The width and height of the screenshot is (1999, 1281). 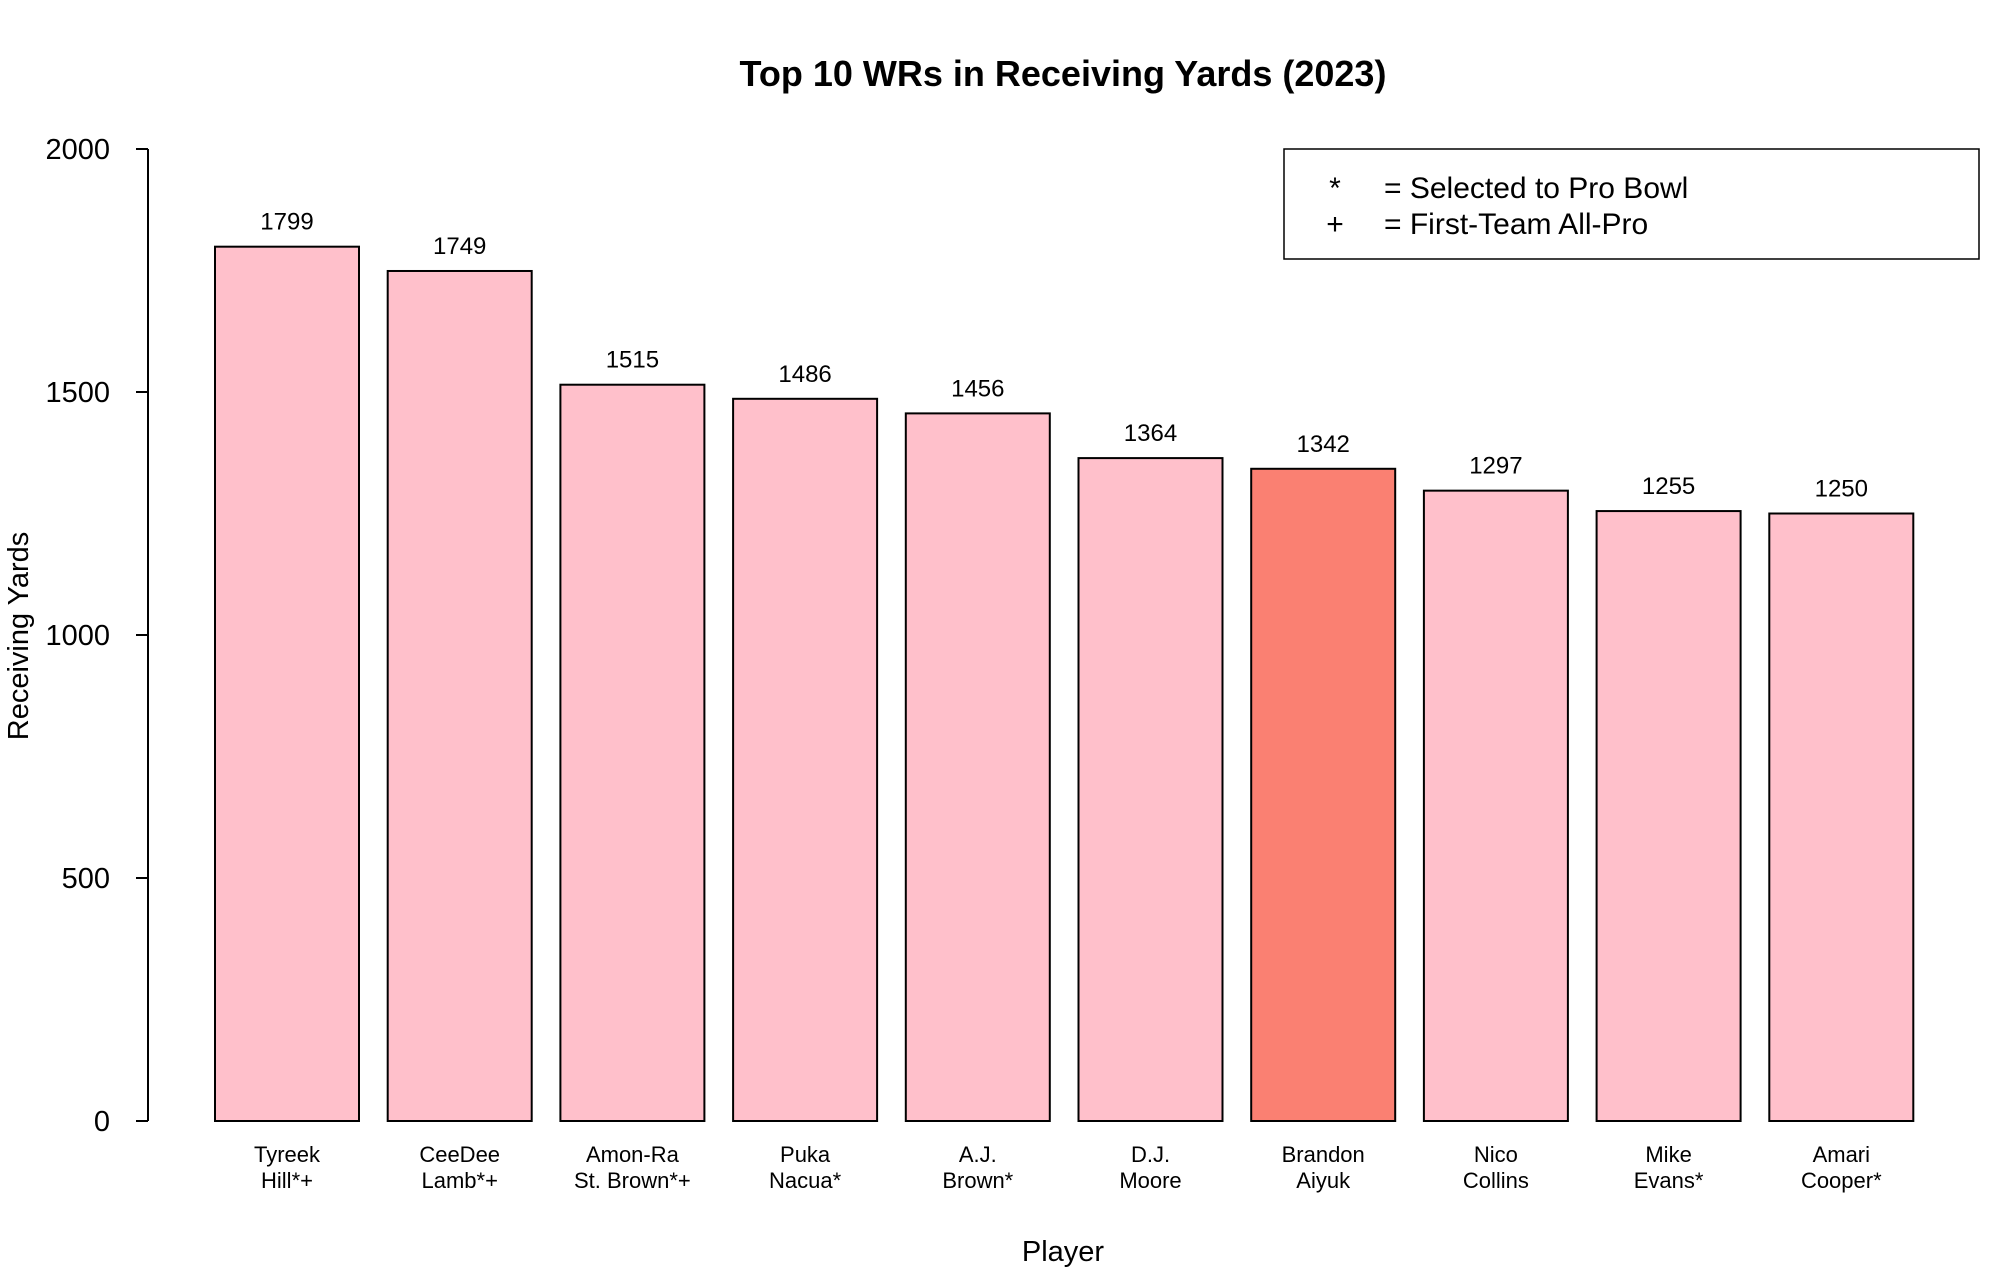 What do you see at coordinates (1063, 1252) in the screenshot?
I see `x-axis-label: Player` at bounding box center [1063, 1252].